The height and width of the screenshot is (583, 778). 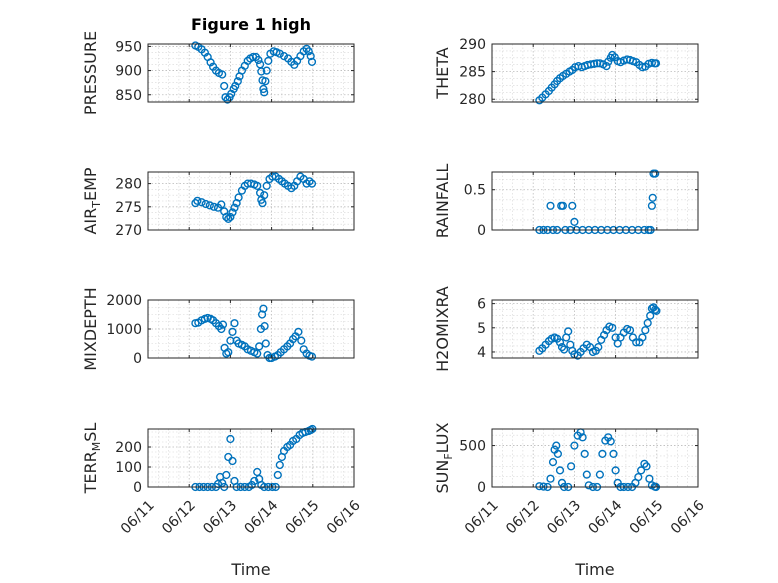 I want to click on y-tick-label: 290, so click(x=472, y=45).